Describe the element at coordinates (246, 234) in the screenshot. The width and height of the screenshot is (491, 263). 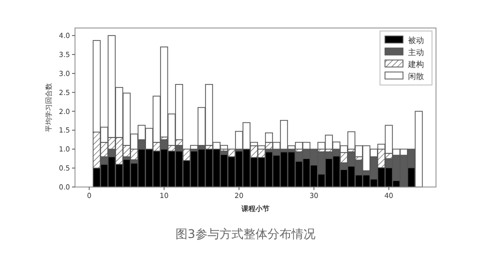
I see `caption: 图3参与方式整体分布情况` at that location.